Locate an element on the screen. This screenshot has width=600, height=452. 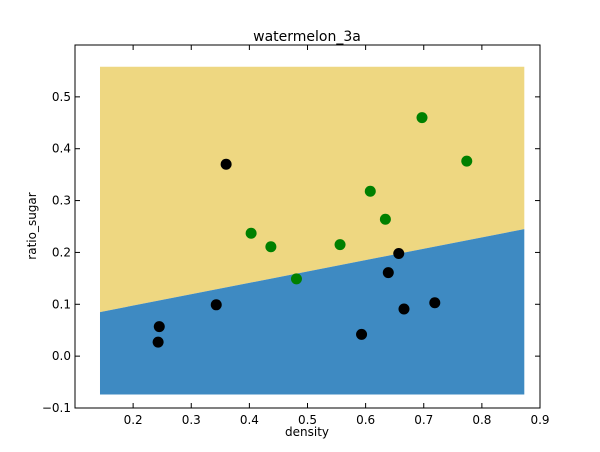
y-tick-label-1: −0.1 is located at coordinates (56, 408).